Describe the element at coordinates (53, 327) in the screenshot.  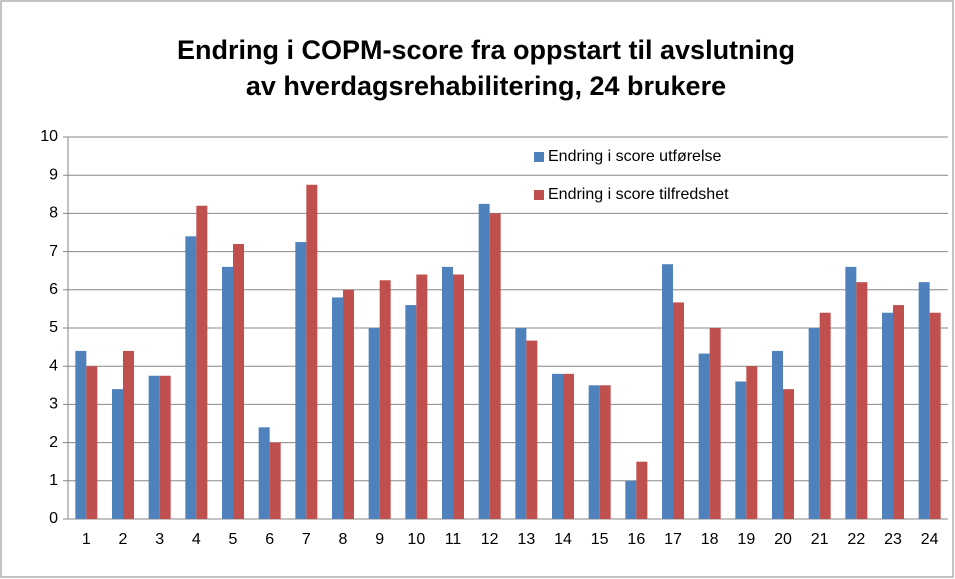
I see `y-tick-label: 5` at that location.